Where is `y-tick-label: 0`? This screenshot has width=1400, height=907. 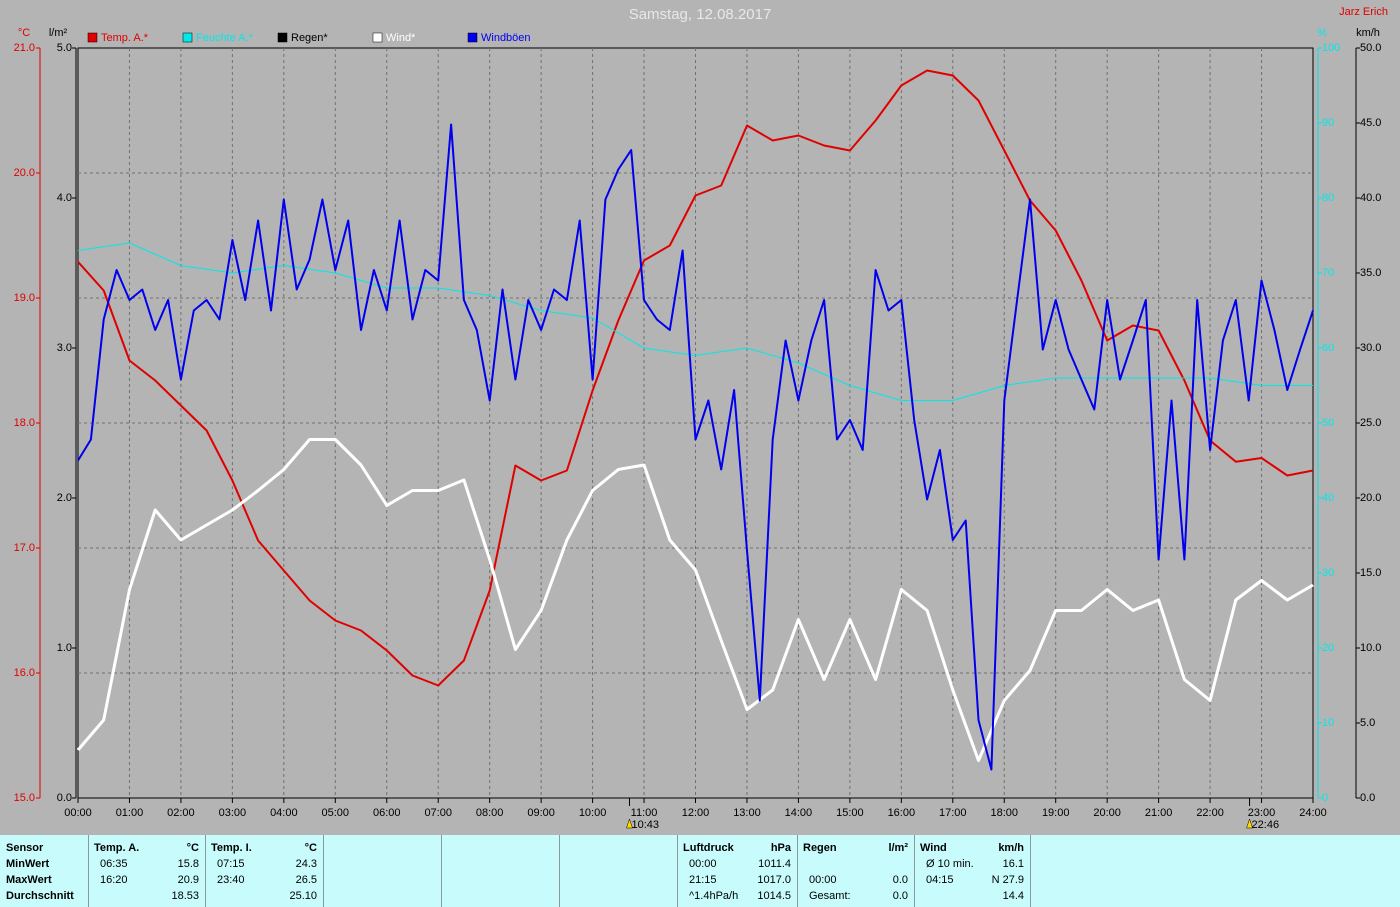 y-tick-label: 0 is located at coordinates (1325, 798).